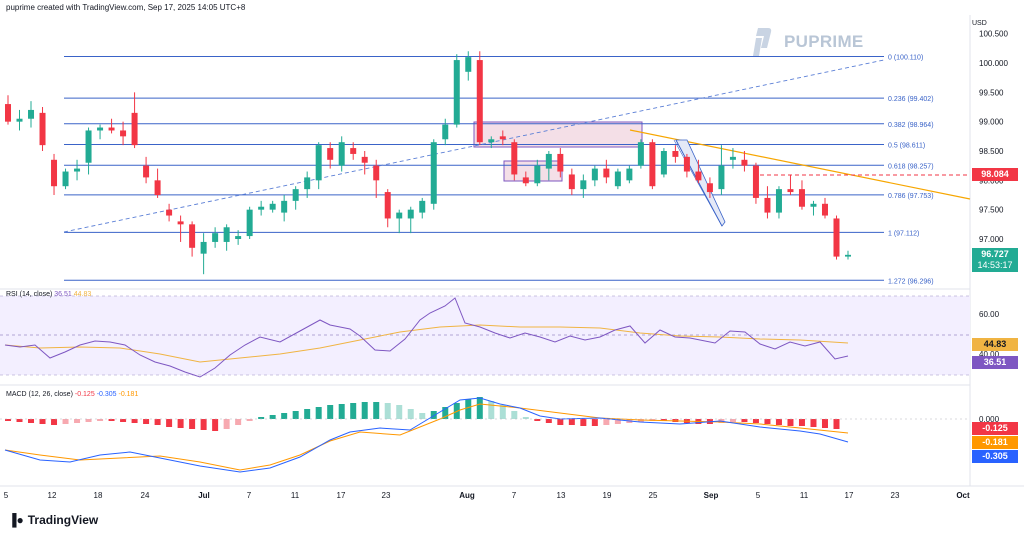  Describe the element at coordinates (995, 362) in the screenshot. I see `rsi-value-badge: 36.51` at that location.